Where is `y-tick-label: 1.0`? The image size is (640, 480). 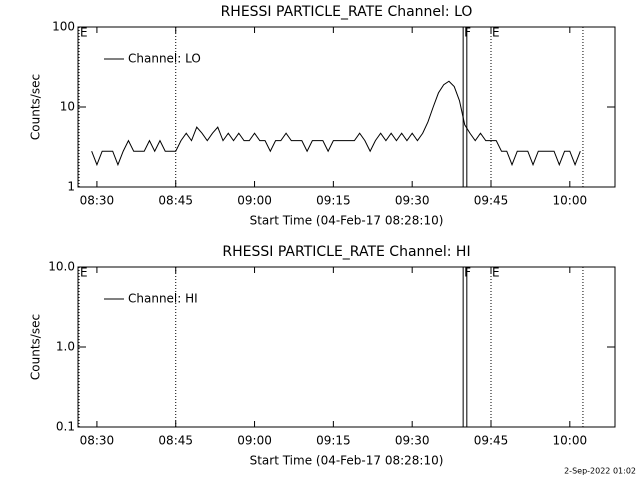
y-tick-label: 1.0 is located at coordinates (65, 347).